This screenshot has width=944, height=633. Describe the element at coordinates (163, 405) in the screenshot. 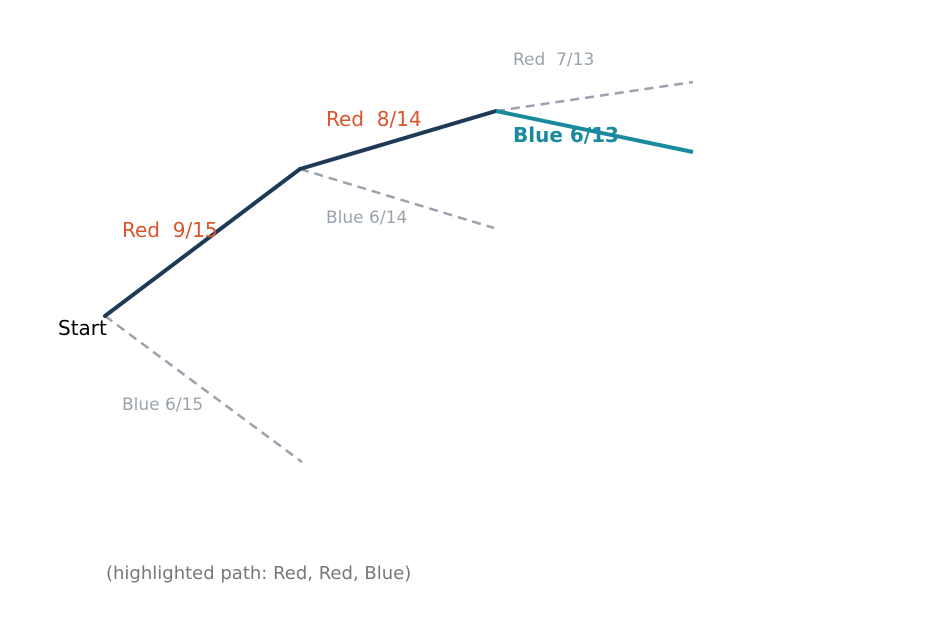

I see `label-blue-1: Blue 6/15` at that location.